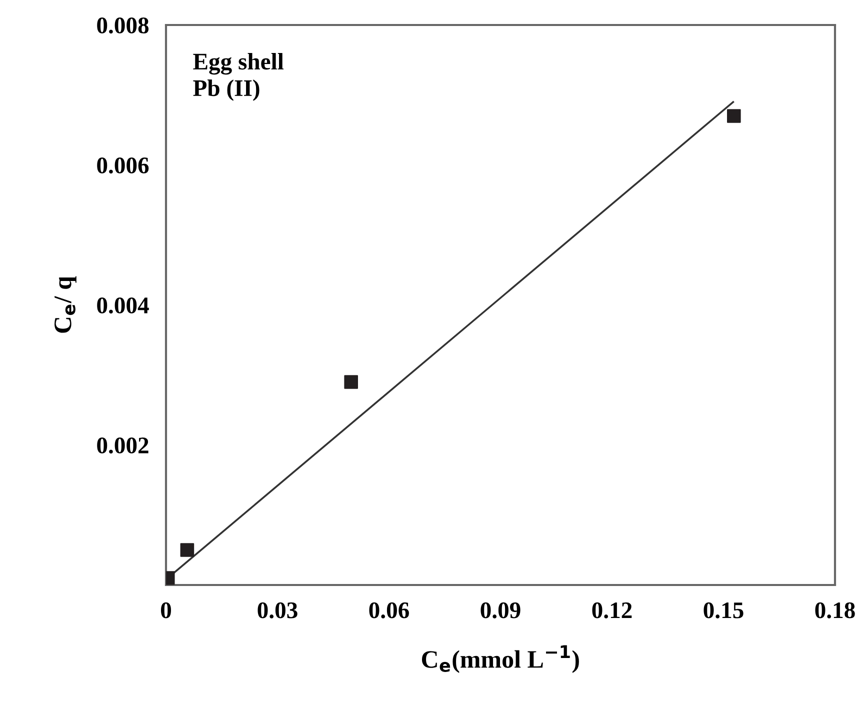 The height and width of the screenshot is (713, 859). I want to click on x-tick-label: 0.06, so click(389, 610).